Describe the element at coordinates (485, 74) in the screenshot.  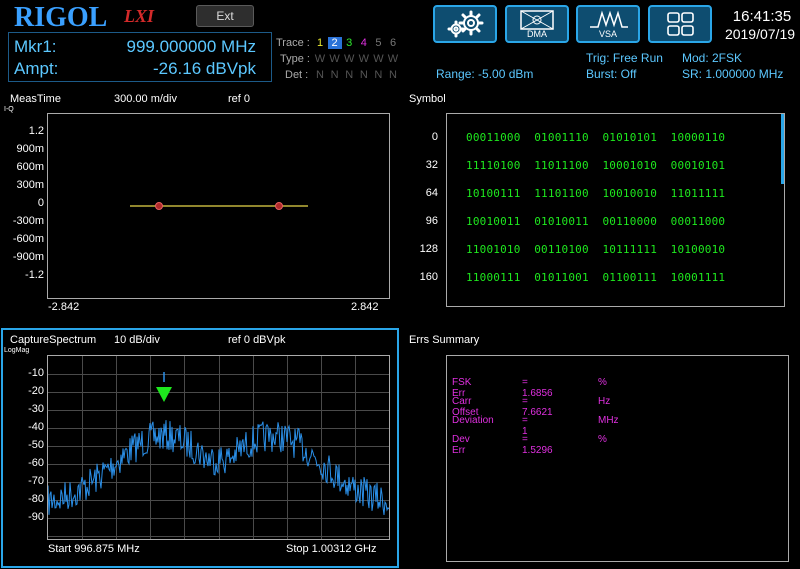
I see `range-status: Range: -5.00 dBm` at that location.